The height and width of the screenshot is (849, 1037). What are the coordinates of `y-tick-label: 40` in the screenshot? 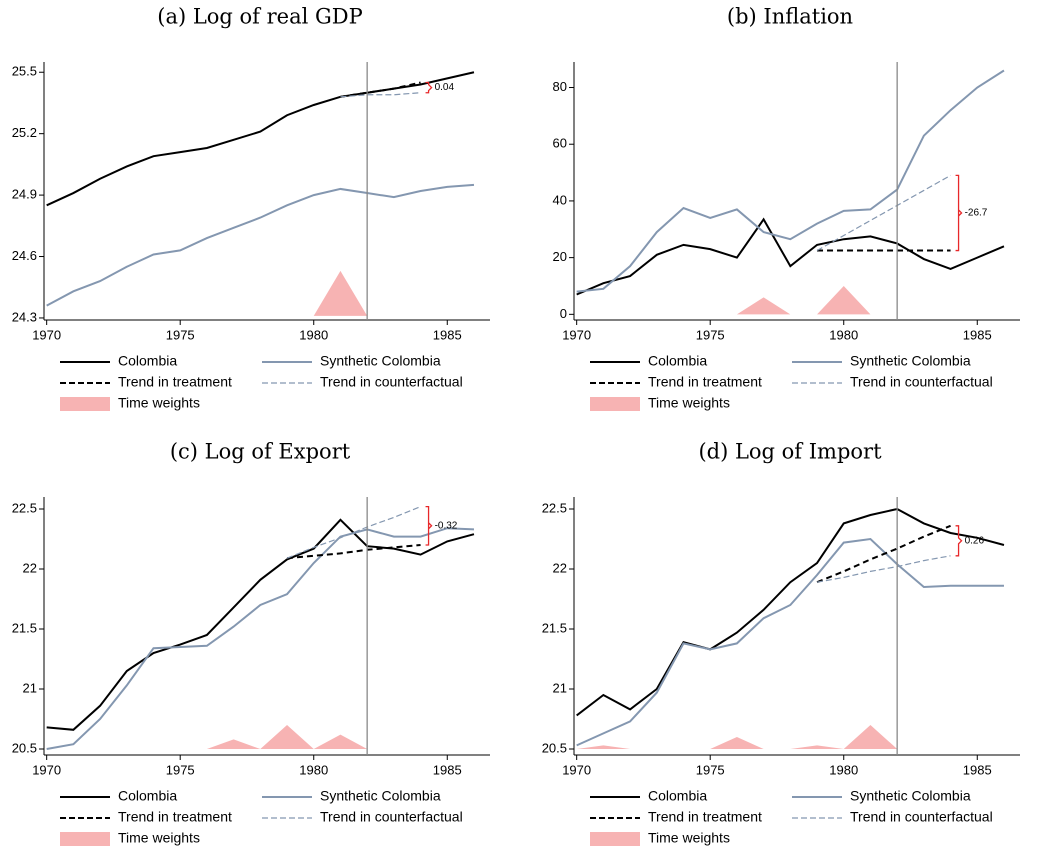 It's located at (560, 199).